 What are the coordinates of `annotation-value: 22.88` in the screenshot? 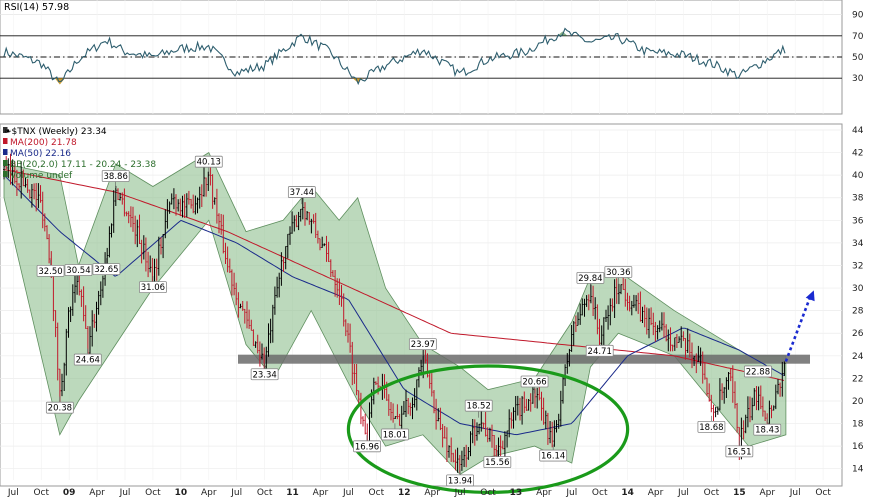 It's located at (758, 372).